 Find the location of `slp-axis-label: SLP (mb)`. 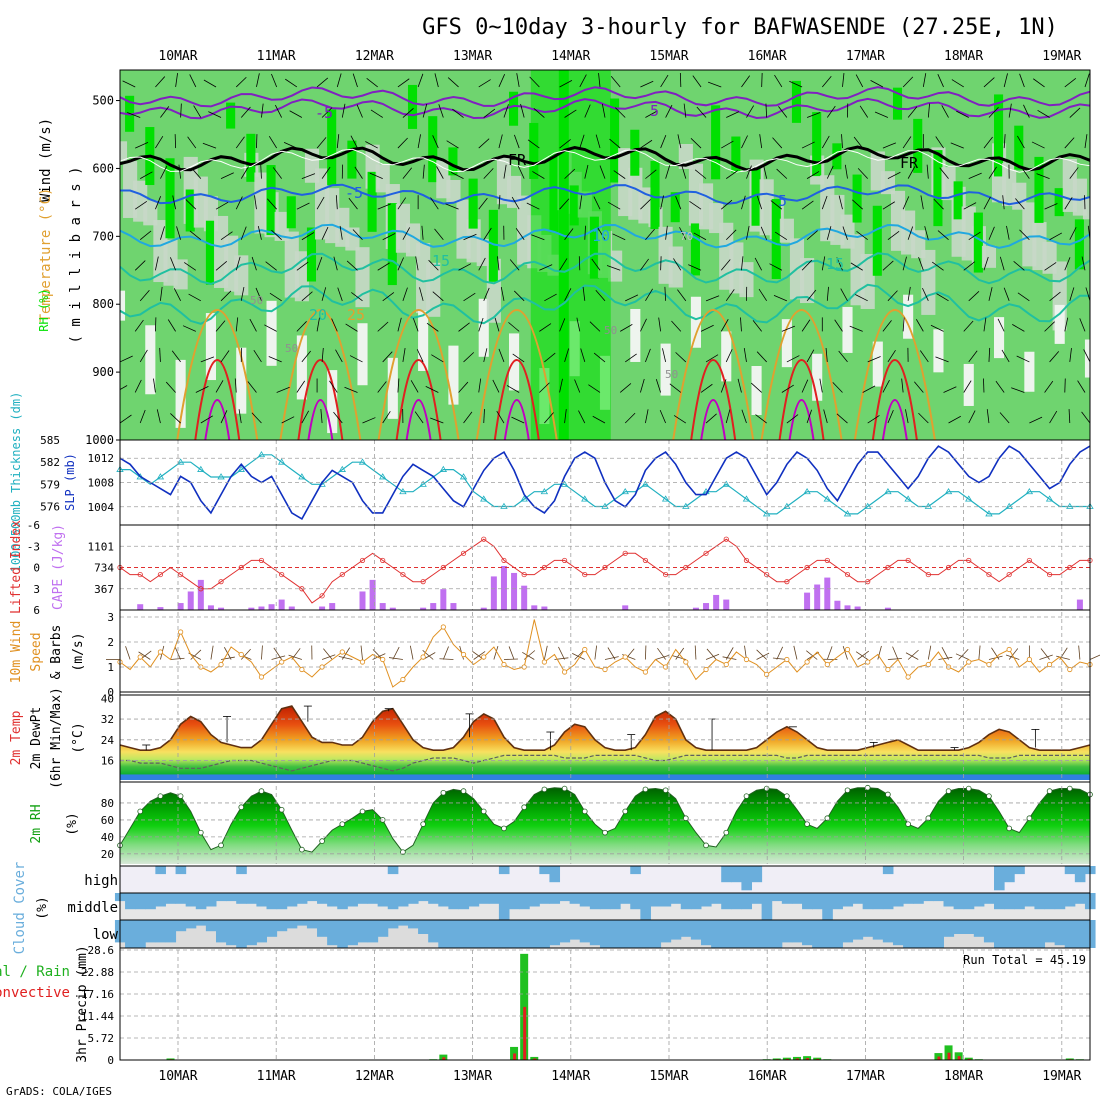

slp-axis-label: SLP (mb) is located at coordinates (70, 482).